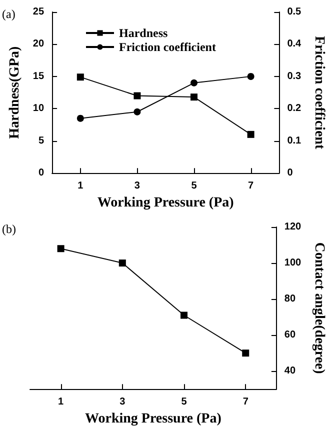  I want to click on y2-tick-label: 100, so click(293, 263).